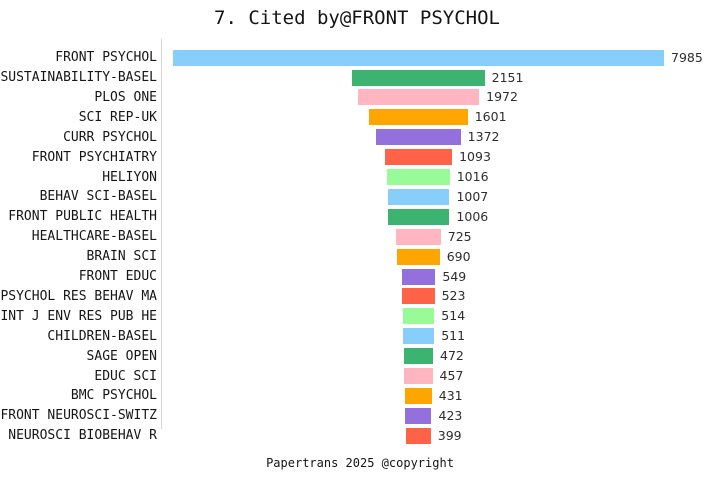  Describe the element at coordinates (483, 137) in the screenshot. I see `value-label: 1372` at that location.